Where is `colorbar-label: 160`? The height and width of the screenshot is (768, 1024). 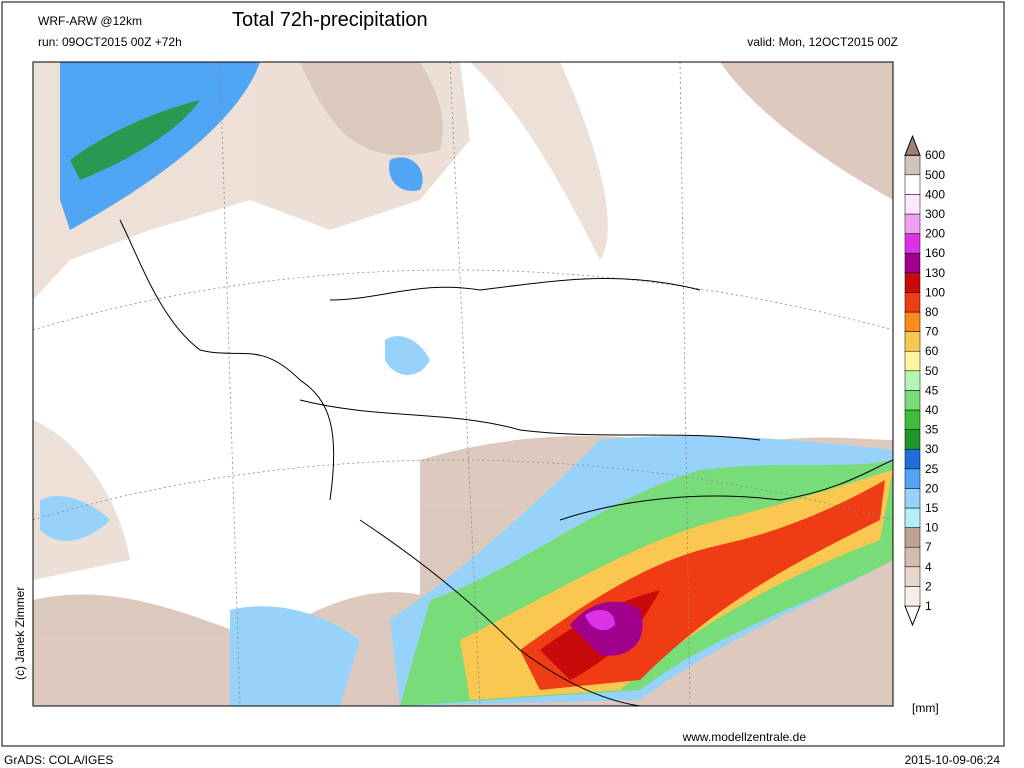 colorbar-label: 160 is located at coordinates (935, 253).